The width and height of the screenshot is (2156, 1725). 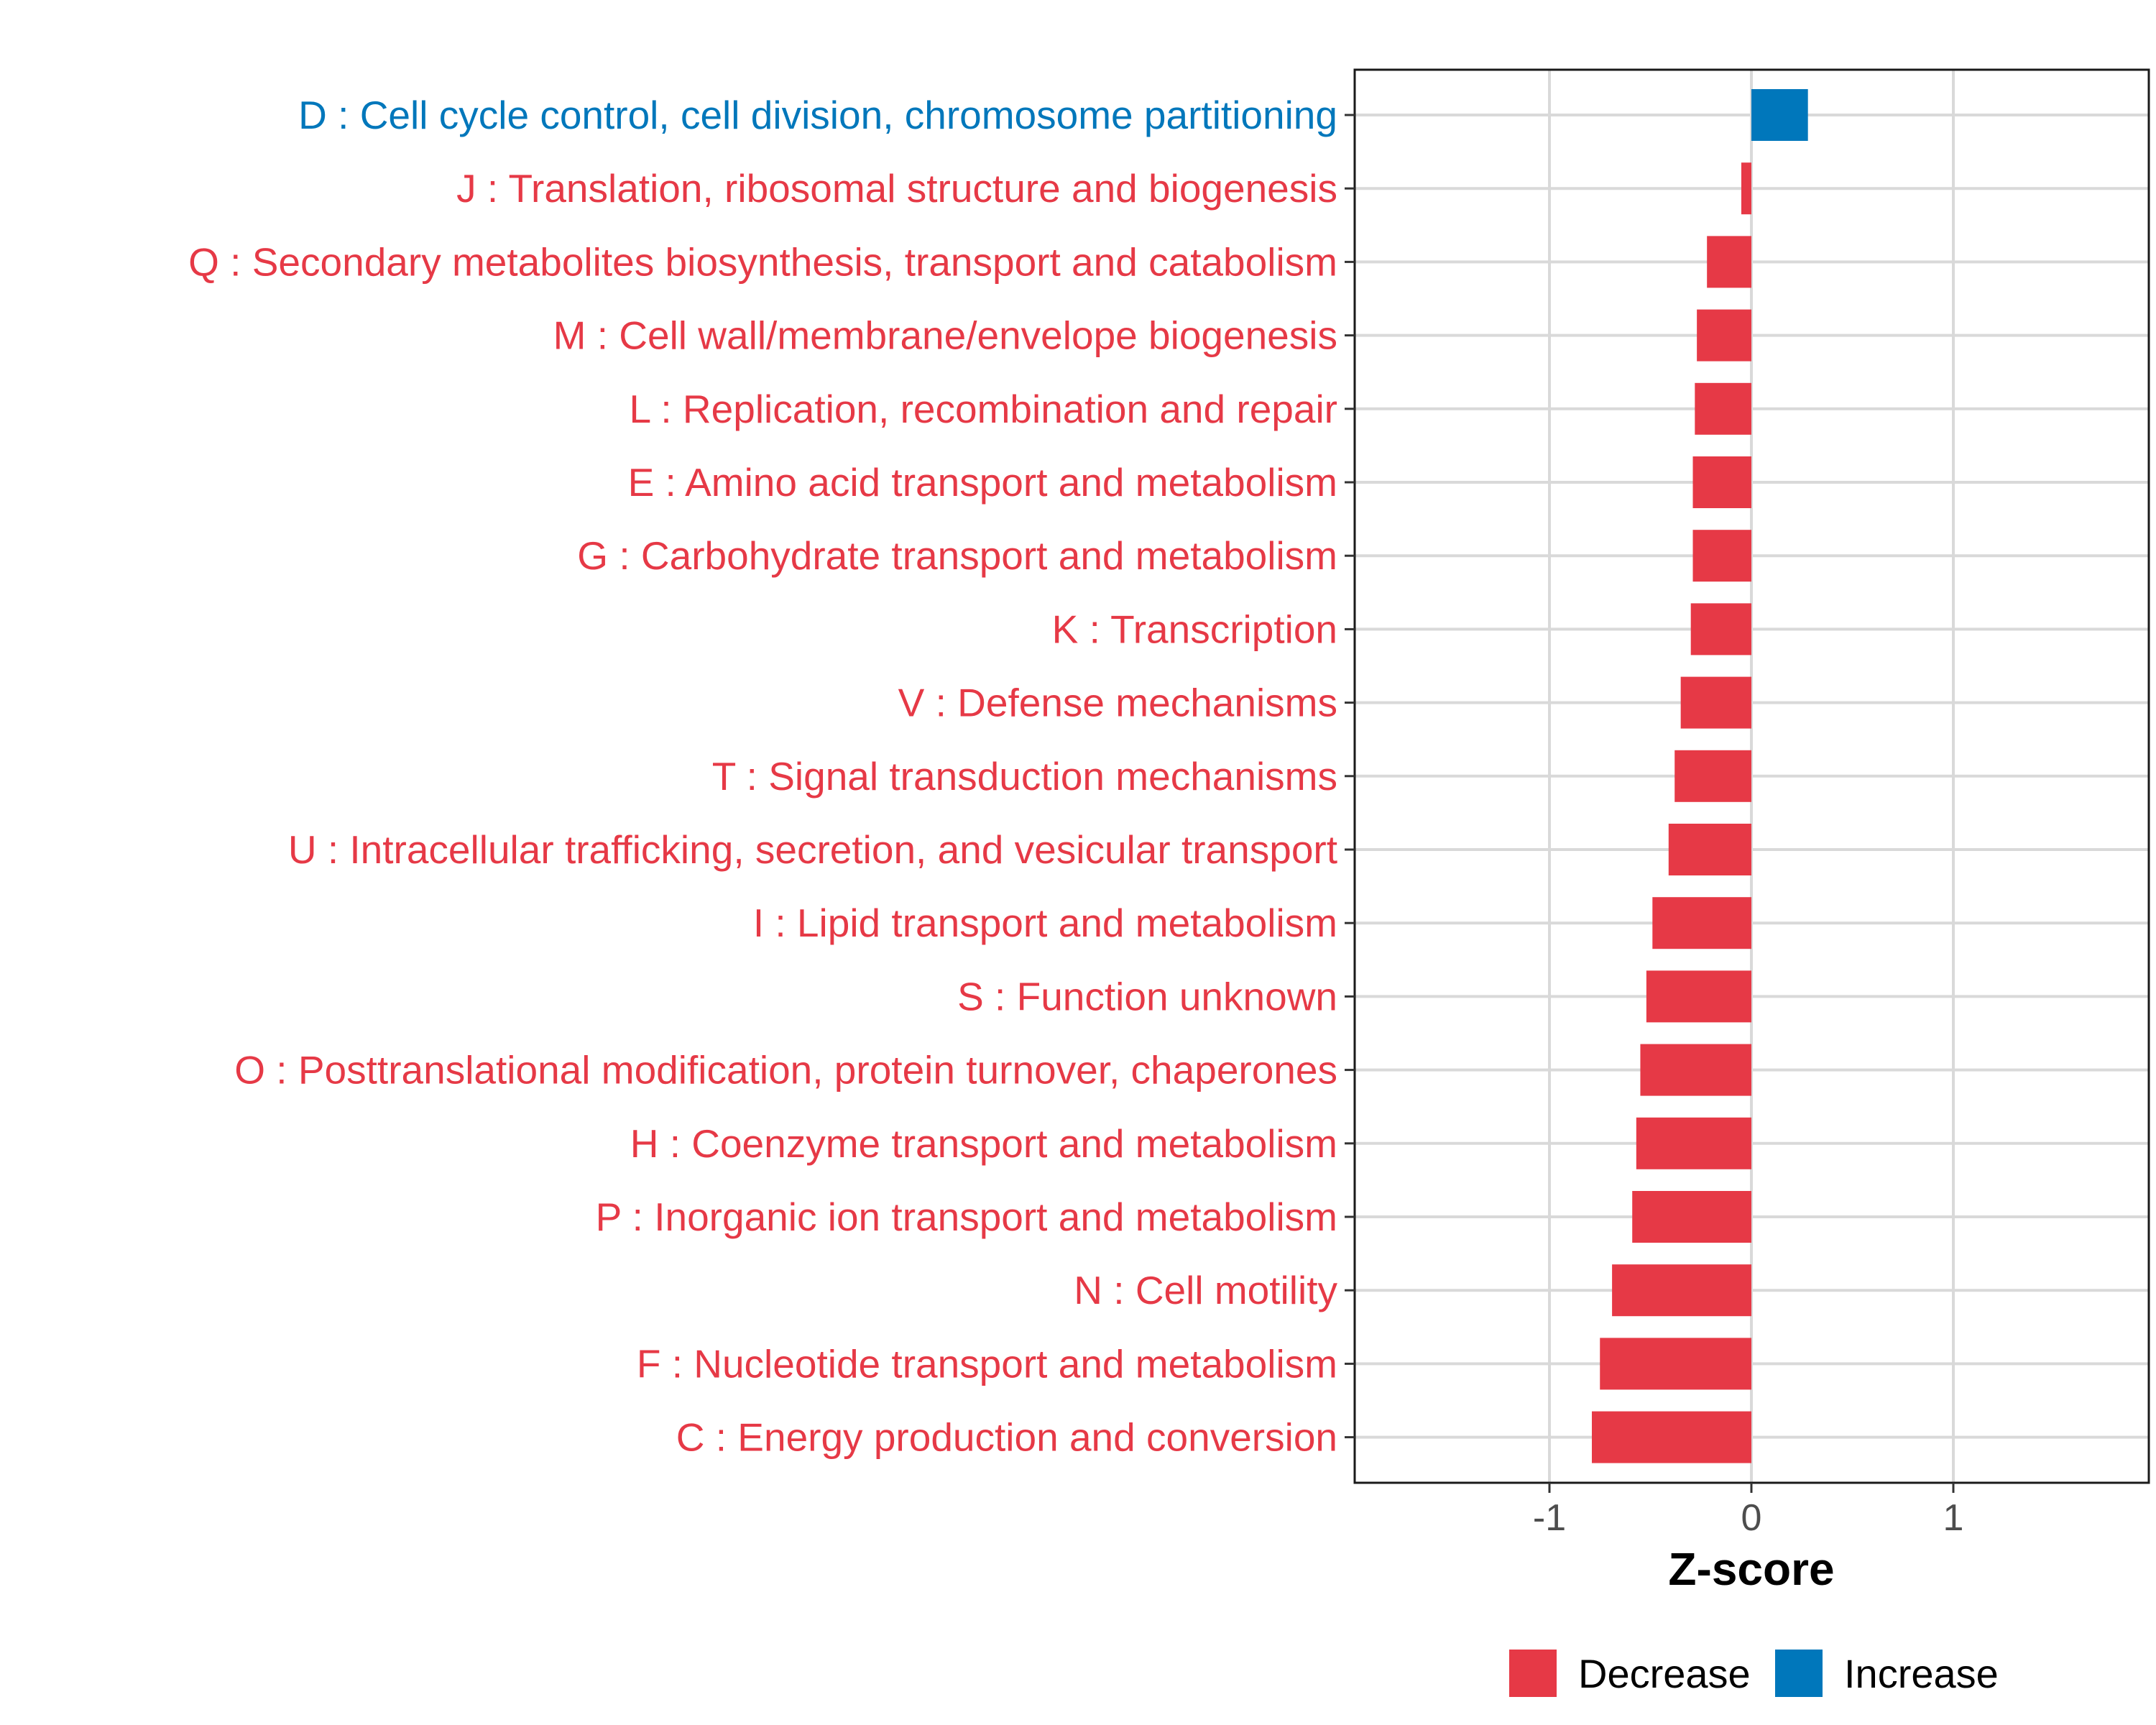 What do you see at coordinates (1754, 1673) in the screenshot?
I see `legend: Decrease Increase` at bounding box center [1754, 1673].